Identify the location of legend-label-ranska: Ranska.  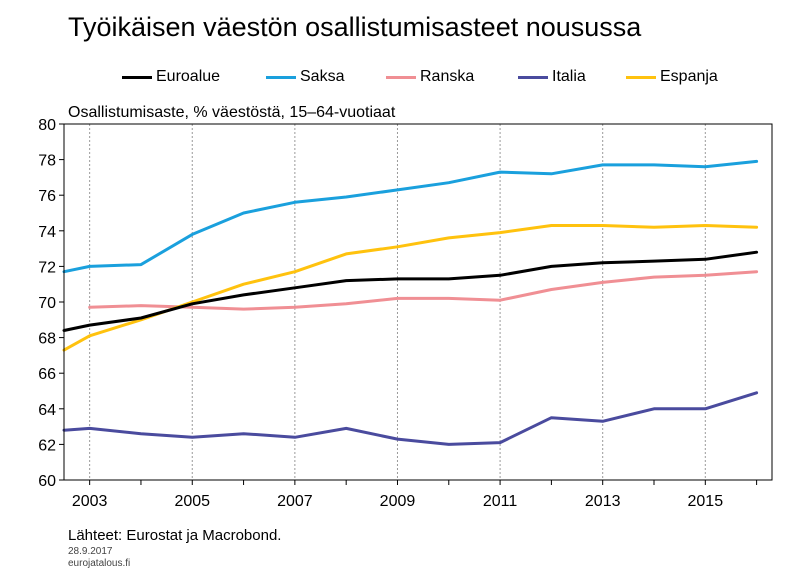
(447, 76).